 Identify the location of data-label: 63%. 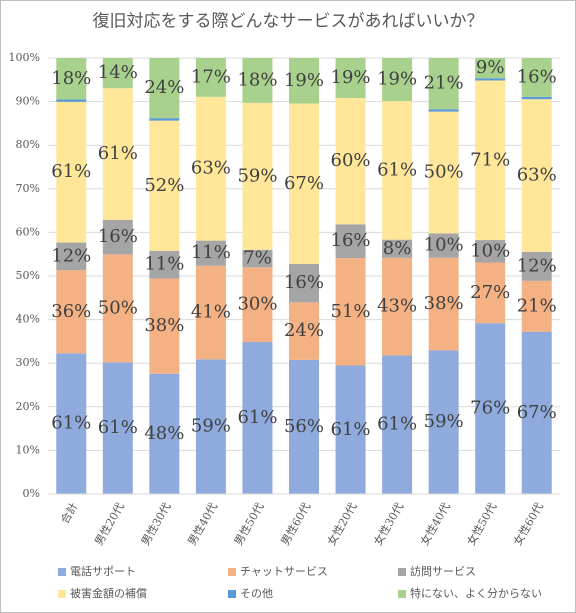
(537, 174).